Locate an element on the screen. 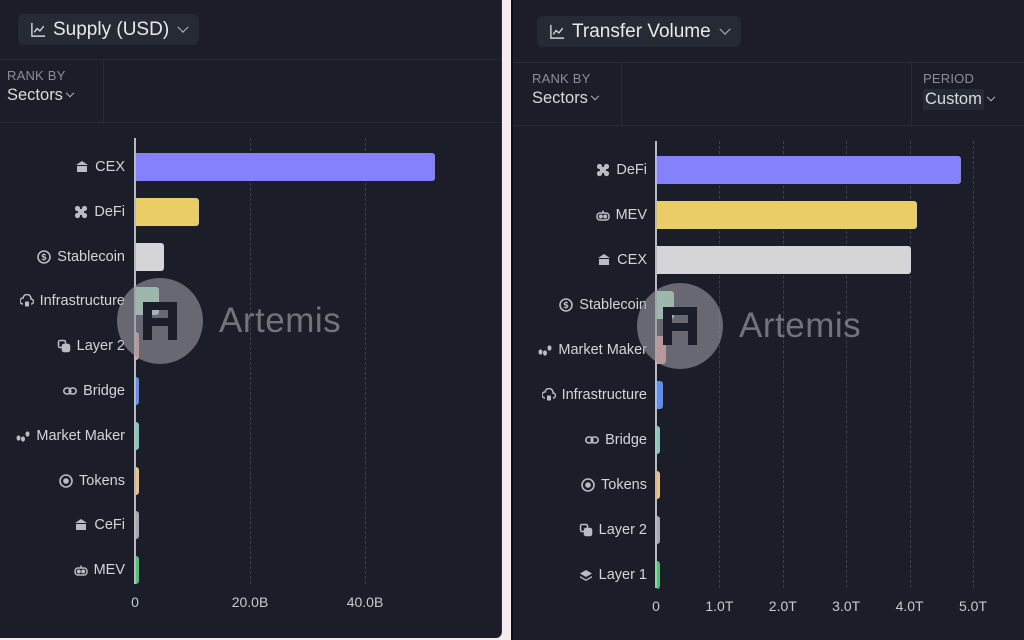 The width and height of the screenshot is (1024, 640). category-label-text: CEX is located at coordinates (632, 260).